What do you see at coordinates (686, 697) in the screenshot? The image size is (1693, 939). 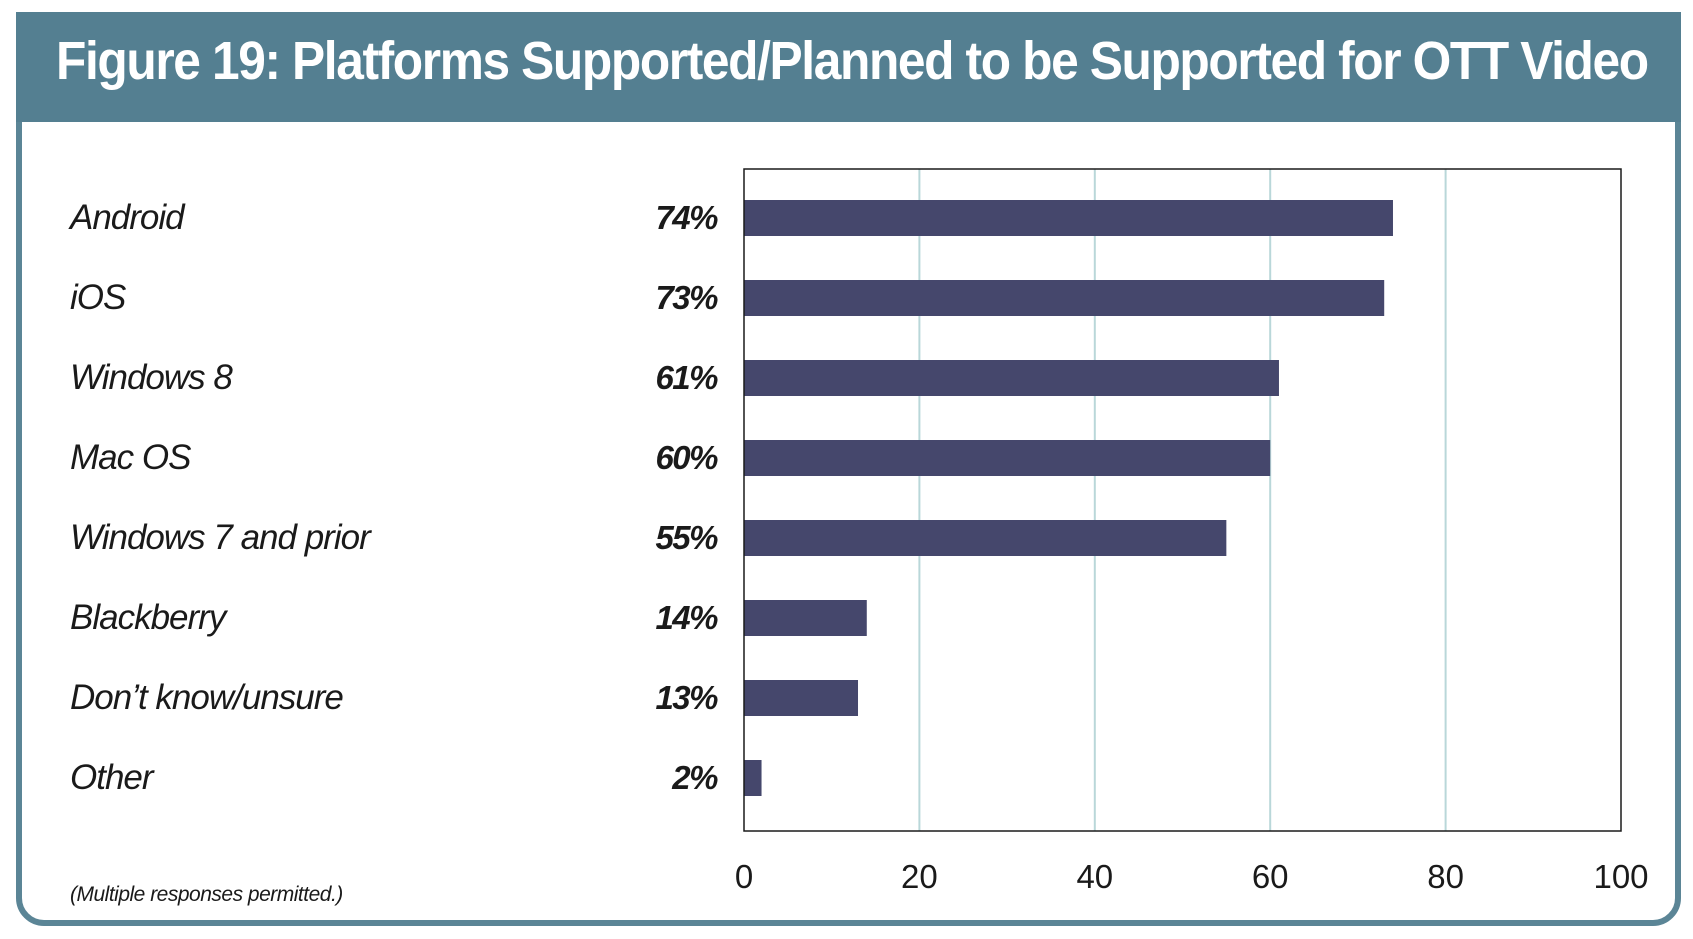 I see `value-label: 13%` at bounding box center [686, 697].